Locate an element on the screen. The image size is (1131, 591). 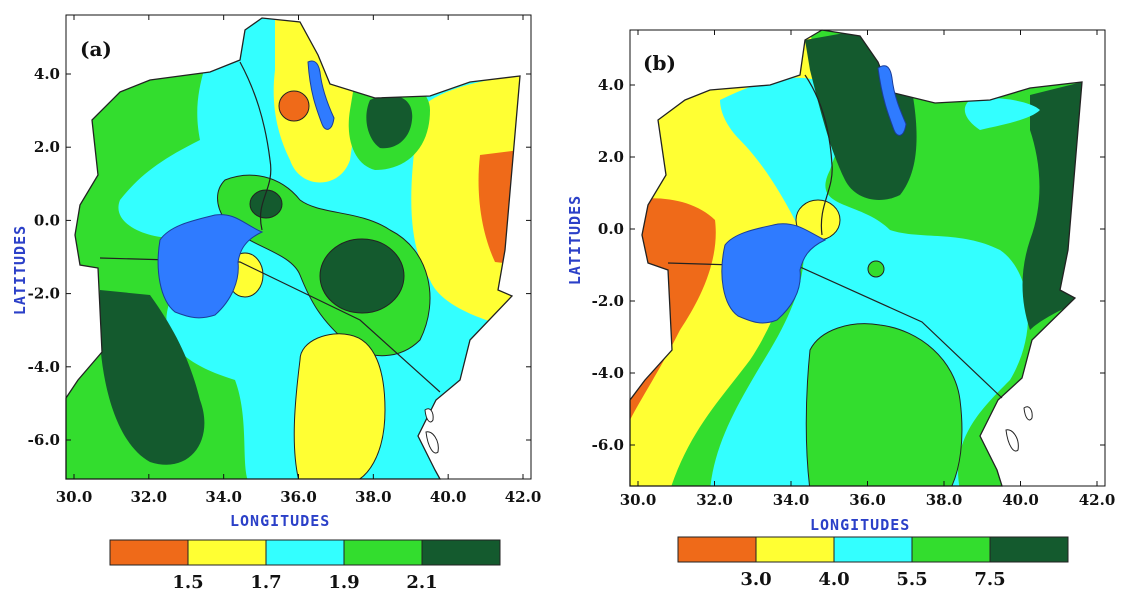
panel-a-x-axis-title: LONGITUDES is located at coordinates (280, 521).